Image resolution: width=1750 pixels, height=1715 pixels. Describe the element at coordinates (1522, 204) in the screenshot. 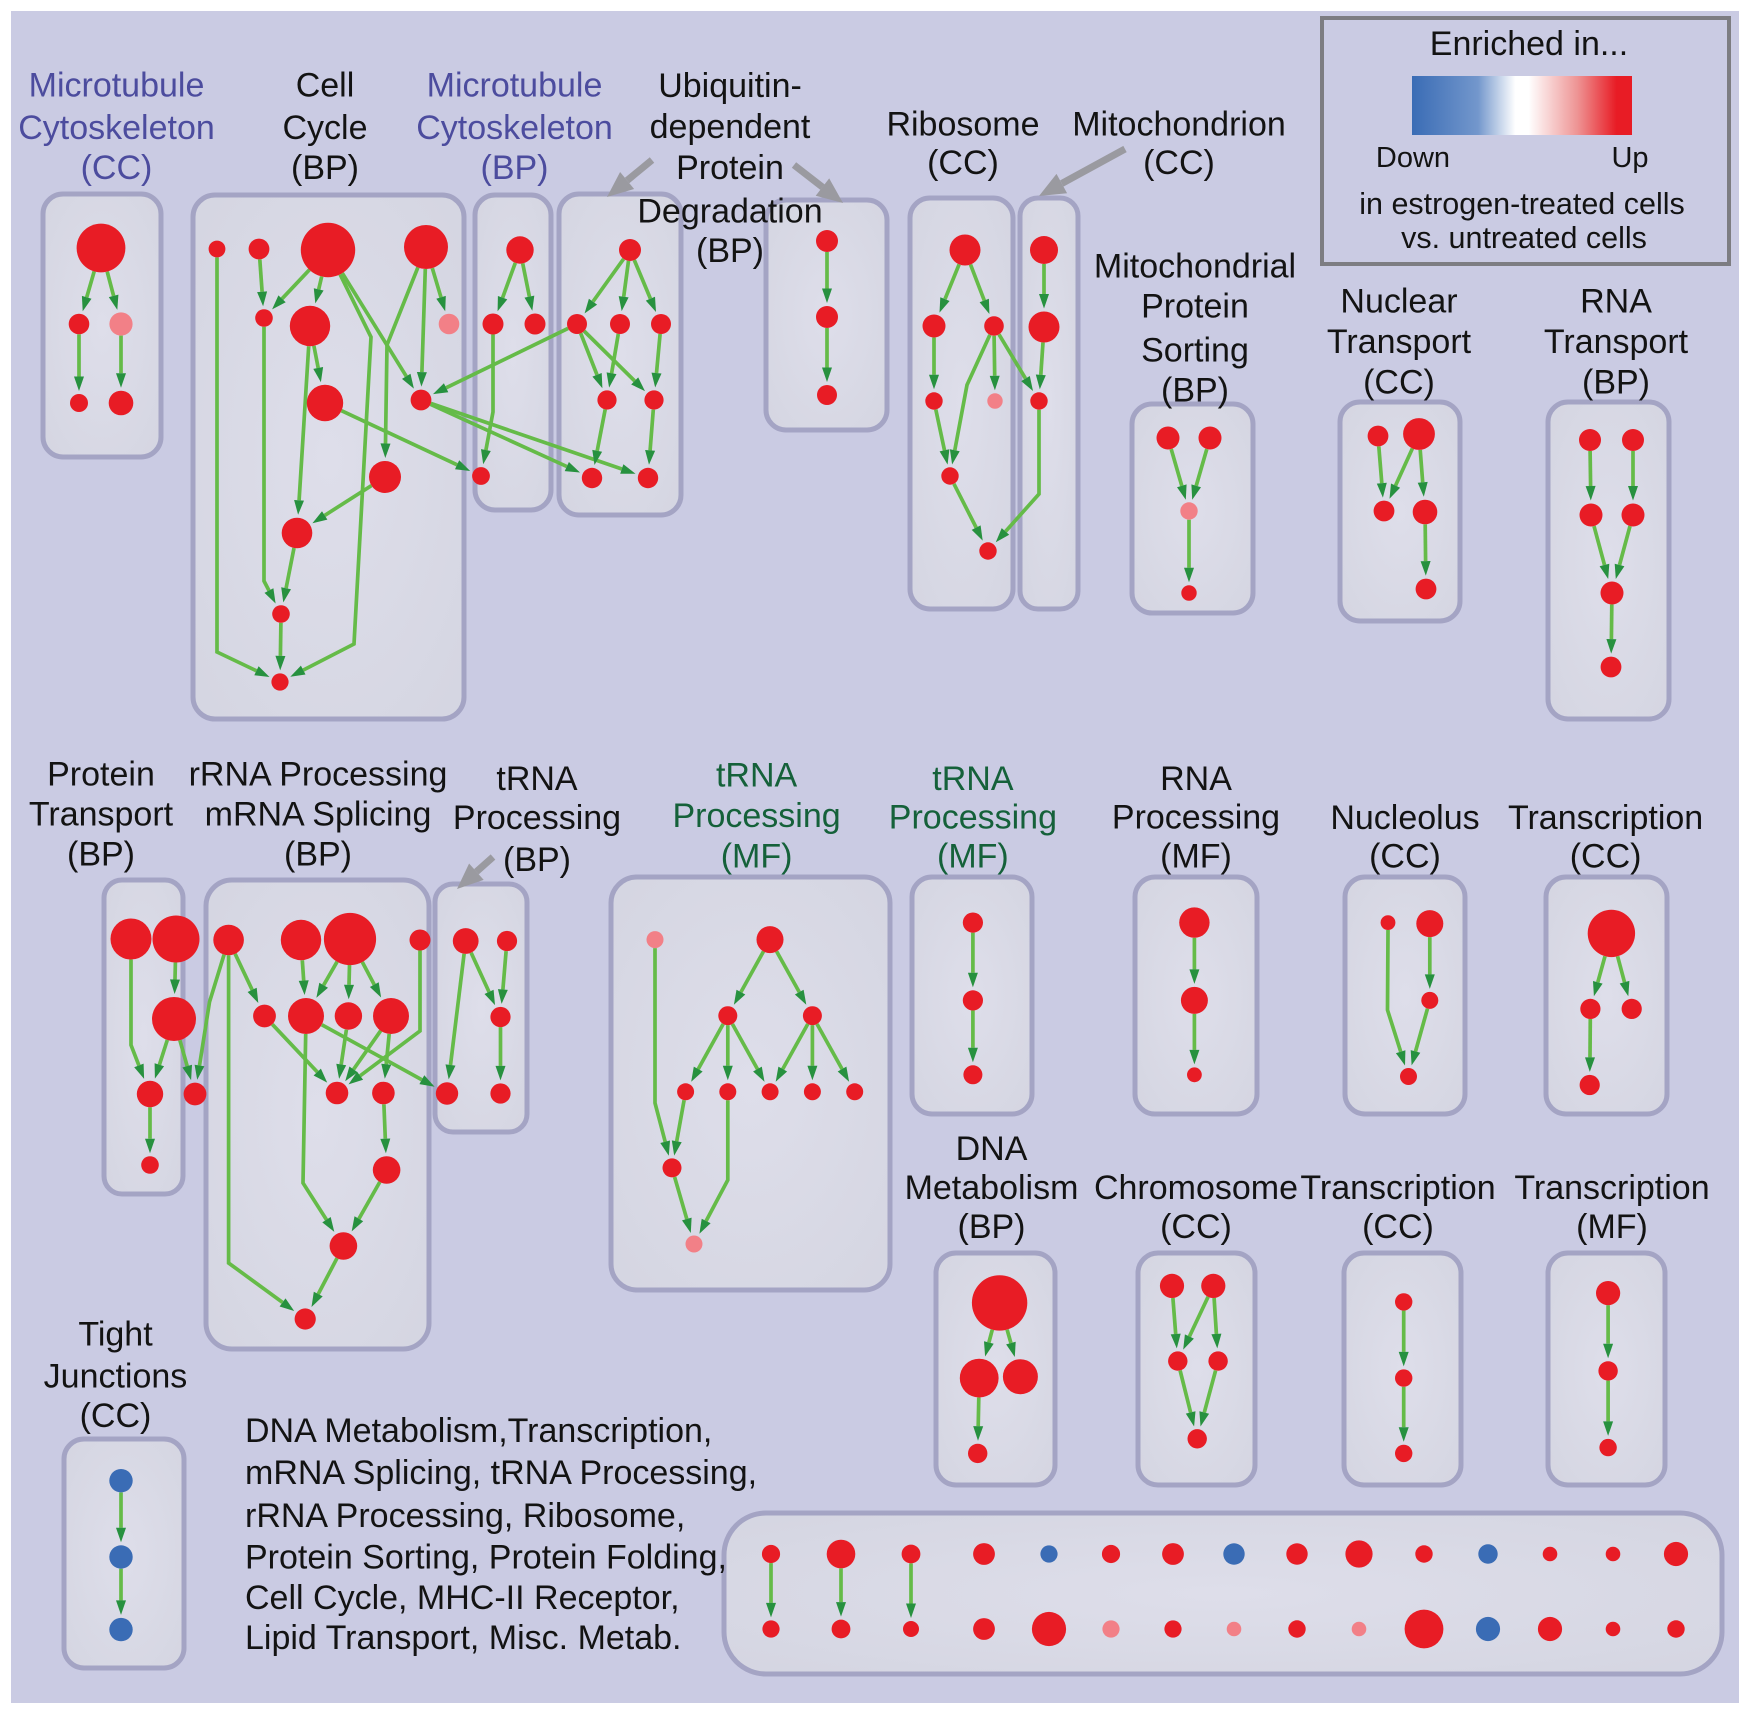

I see `svg-text: in estrogen-treated cells` at that location.